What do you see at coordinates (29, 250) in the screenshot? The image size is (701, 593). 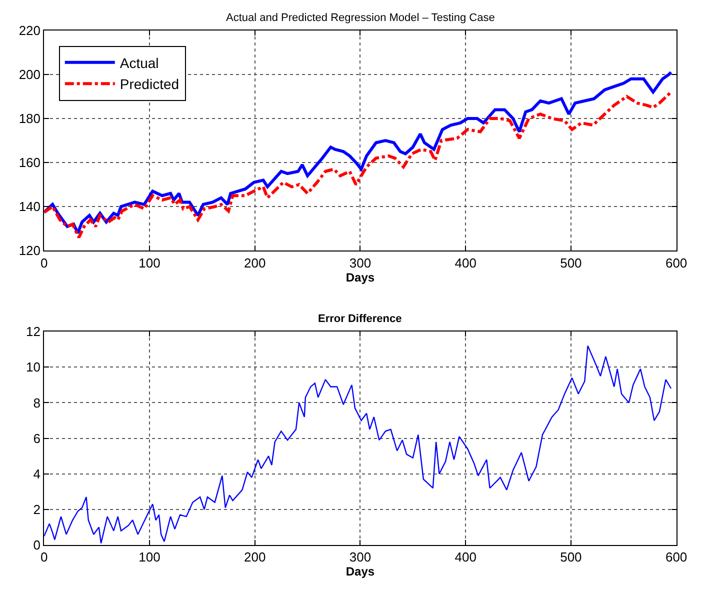 I see `y-tick-label: 120` at bounding box center [29, 250].